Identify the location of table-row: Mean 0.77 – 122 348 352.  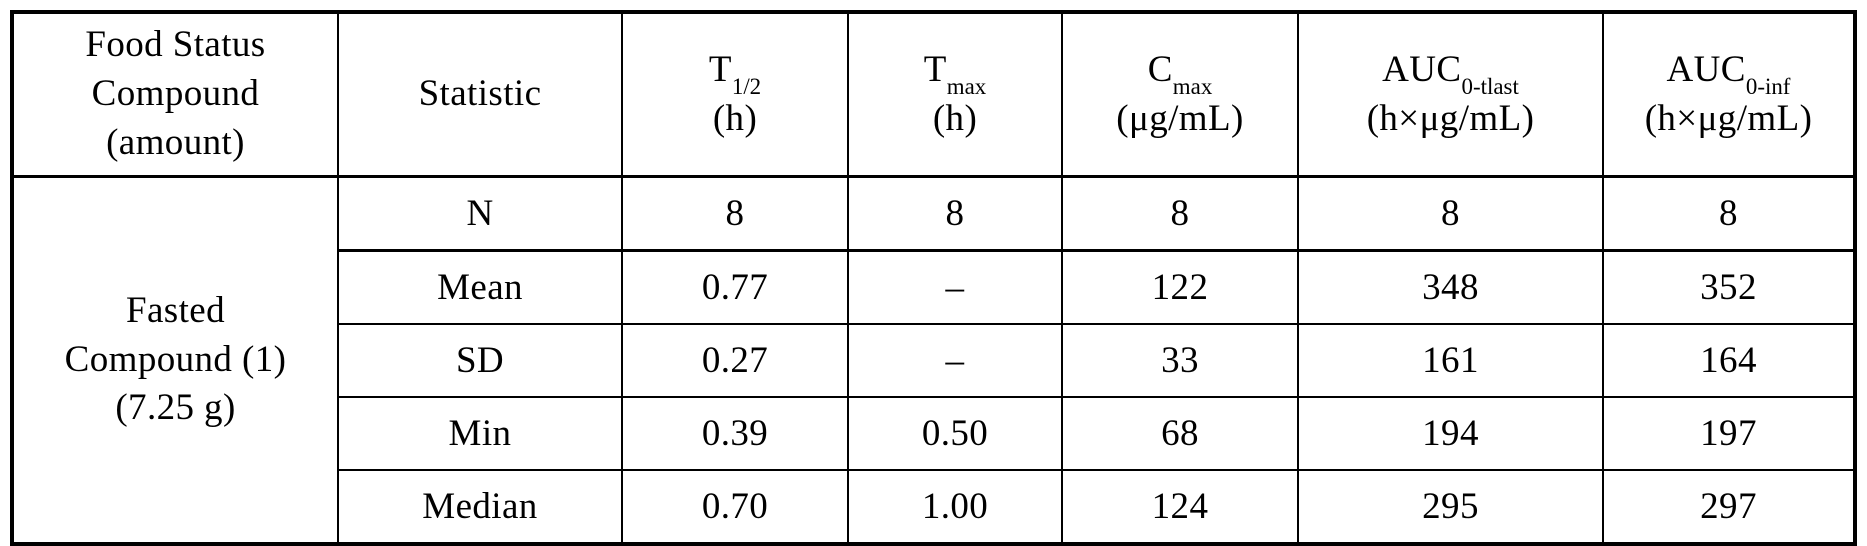
(934, 287).